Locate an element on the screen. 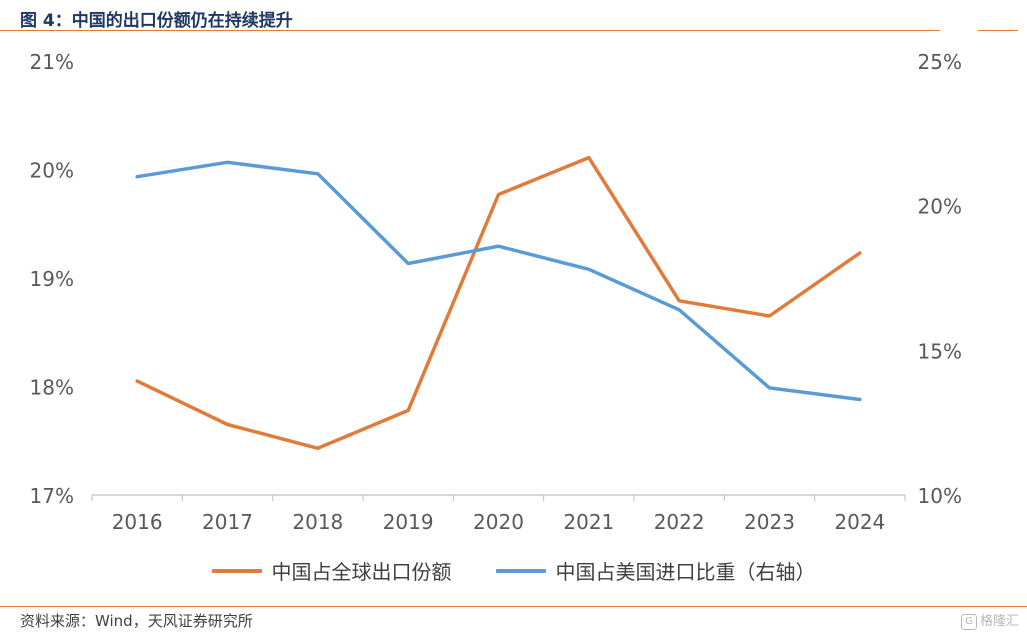 The height and width of the screenshot is (636, 1027). x-tick-label: 2017 is located at coordinates (227, 522).